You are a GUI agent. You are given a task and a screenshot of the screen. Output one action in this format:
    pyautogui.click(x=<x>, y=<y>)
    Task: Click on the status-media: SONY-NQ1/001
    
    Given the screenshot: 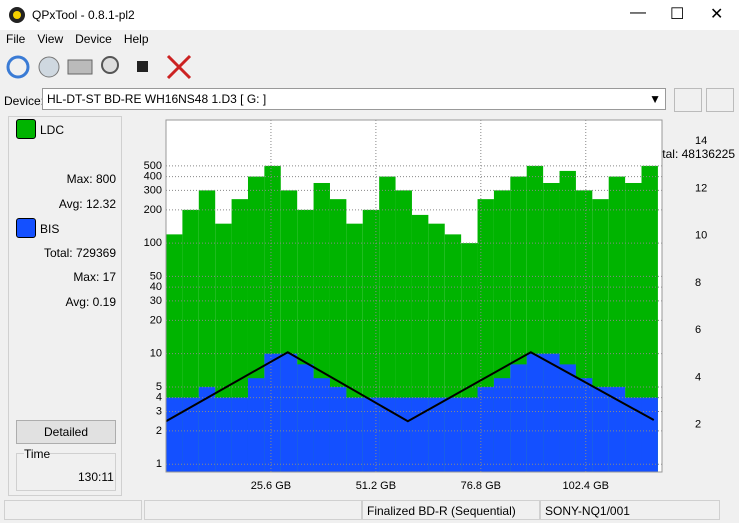 What is the action you would take?
    pyautogui.click(x=630, y=510)
    